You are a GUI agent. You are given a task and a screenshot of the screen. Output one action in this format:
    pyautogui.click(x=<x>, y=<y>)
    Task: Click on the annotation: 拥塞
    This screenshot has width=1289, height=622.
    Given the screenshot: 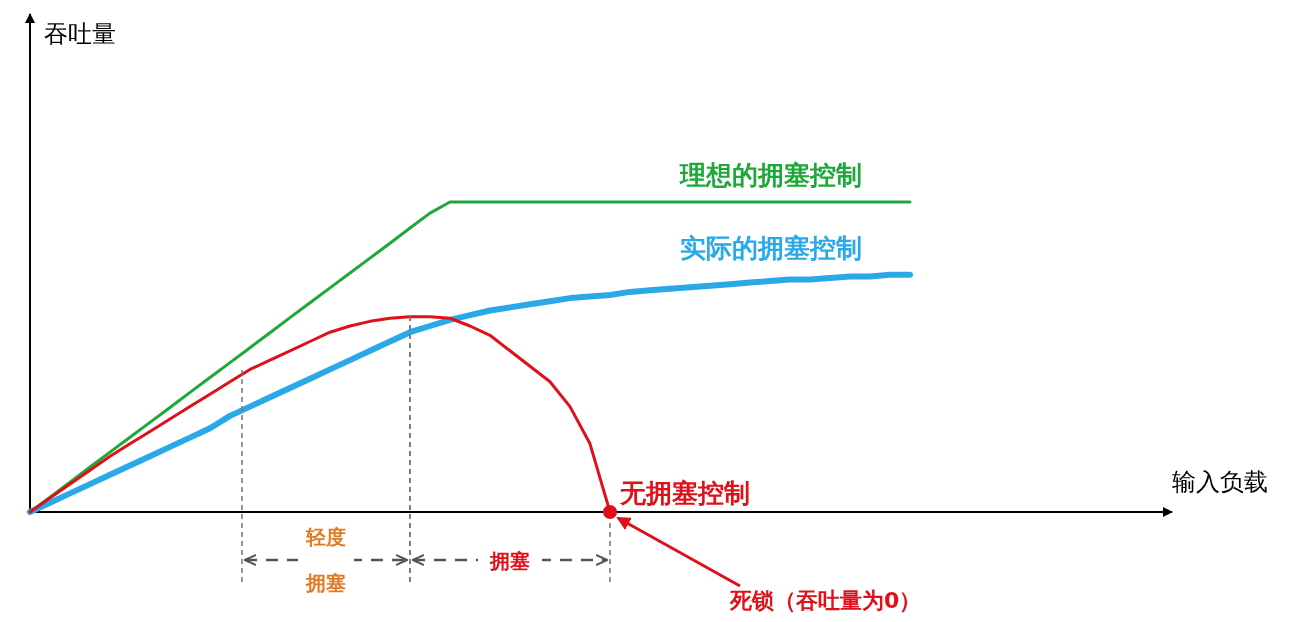 What is the action you would take?
    pyautogui.click(x=510, y=449)
    